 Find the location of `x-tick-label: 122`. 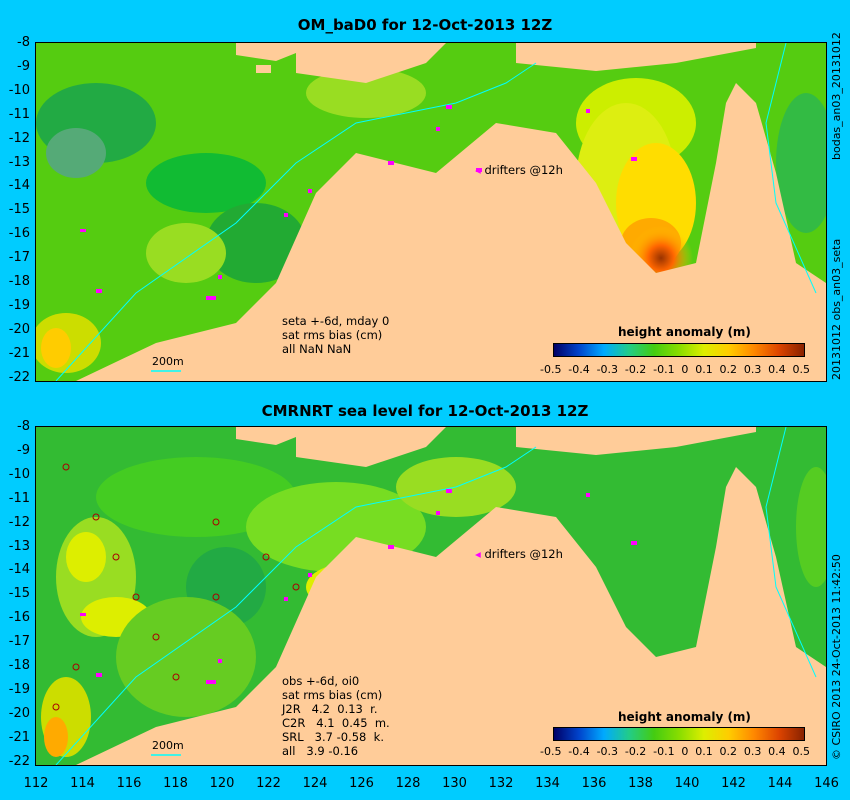

x-tick-label: 122 is located at coordinates (268, 783).